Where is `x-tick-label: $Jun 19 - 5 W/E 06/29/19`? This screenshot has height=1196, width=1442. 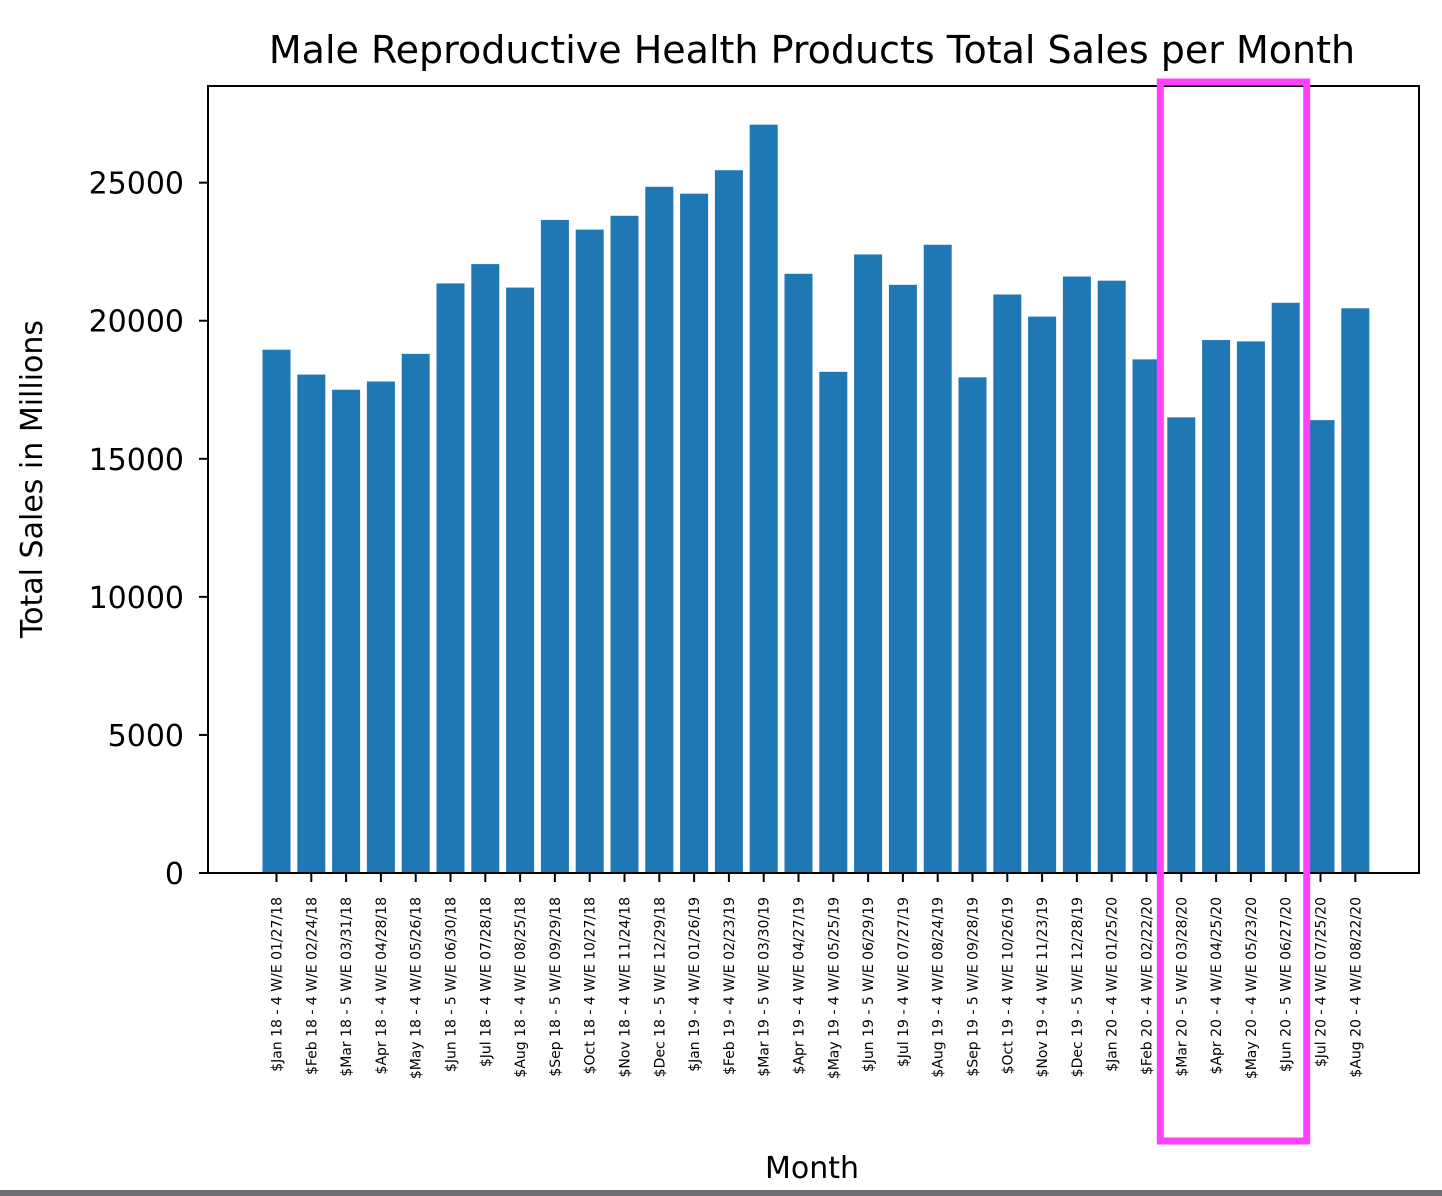 x-tick-label: $Jun 19 - 5 W/E 06/29/19 is located at coordinates (869, 984).